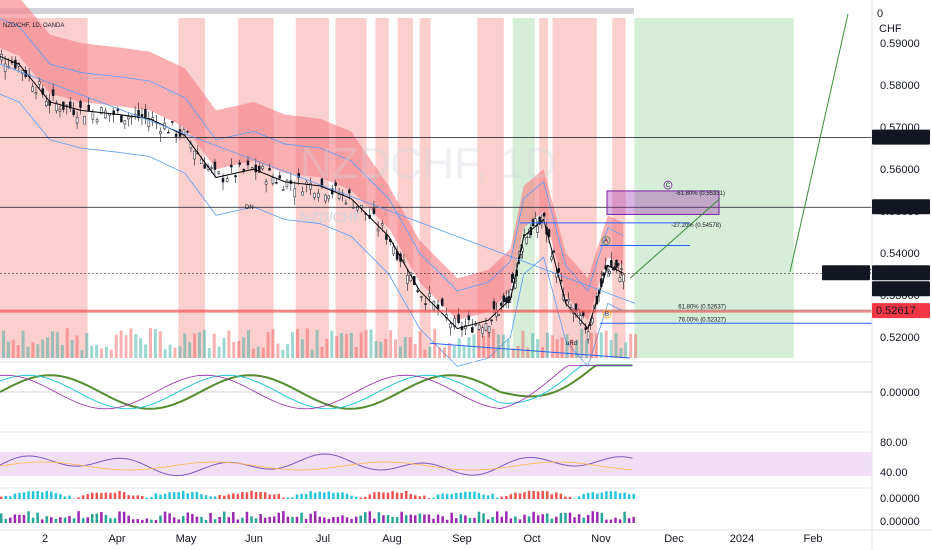  I want to click on time-label-1: Apr, so click(116, 539).